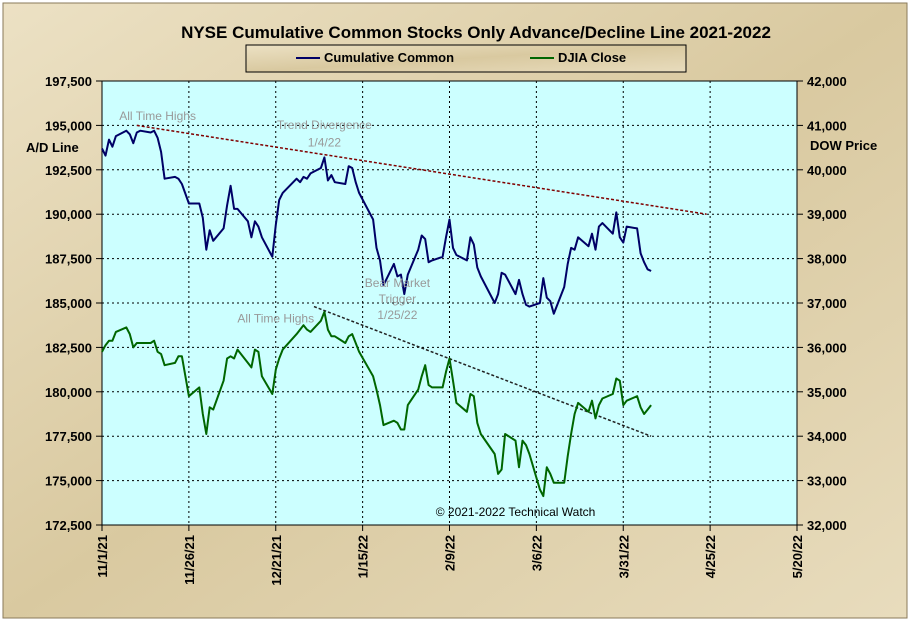  What do you see at coordinates (68, 214) in the screenshot?
I see `y-left-tick-label: 190,000` at bounding box center [68, 214].